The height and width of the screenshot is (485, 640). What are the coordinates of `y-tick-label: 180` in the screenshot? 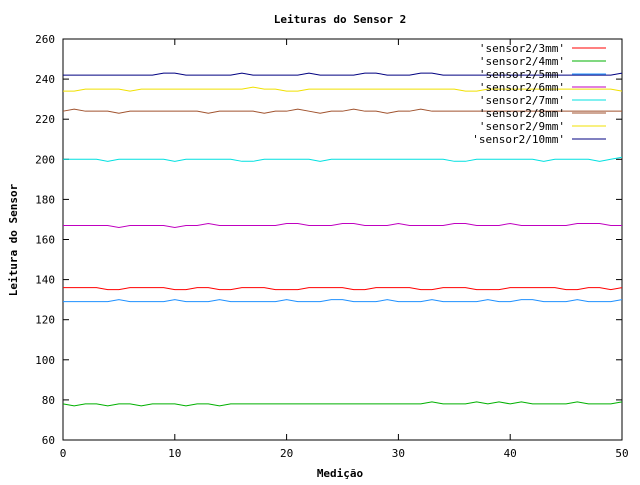 It's located at (45, 199).